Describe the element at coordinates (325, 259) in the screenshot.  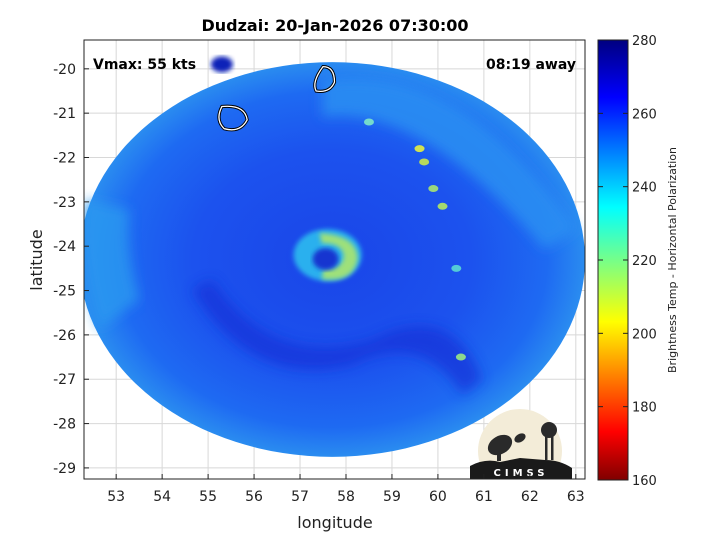
I see `eye` at that location.